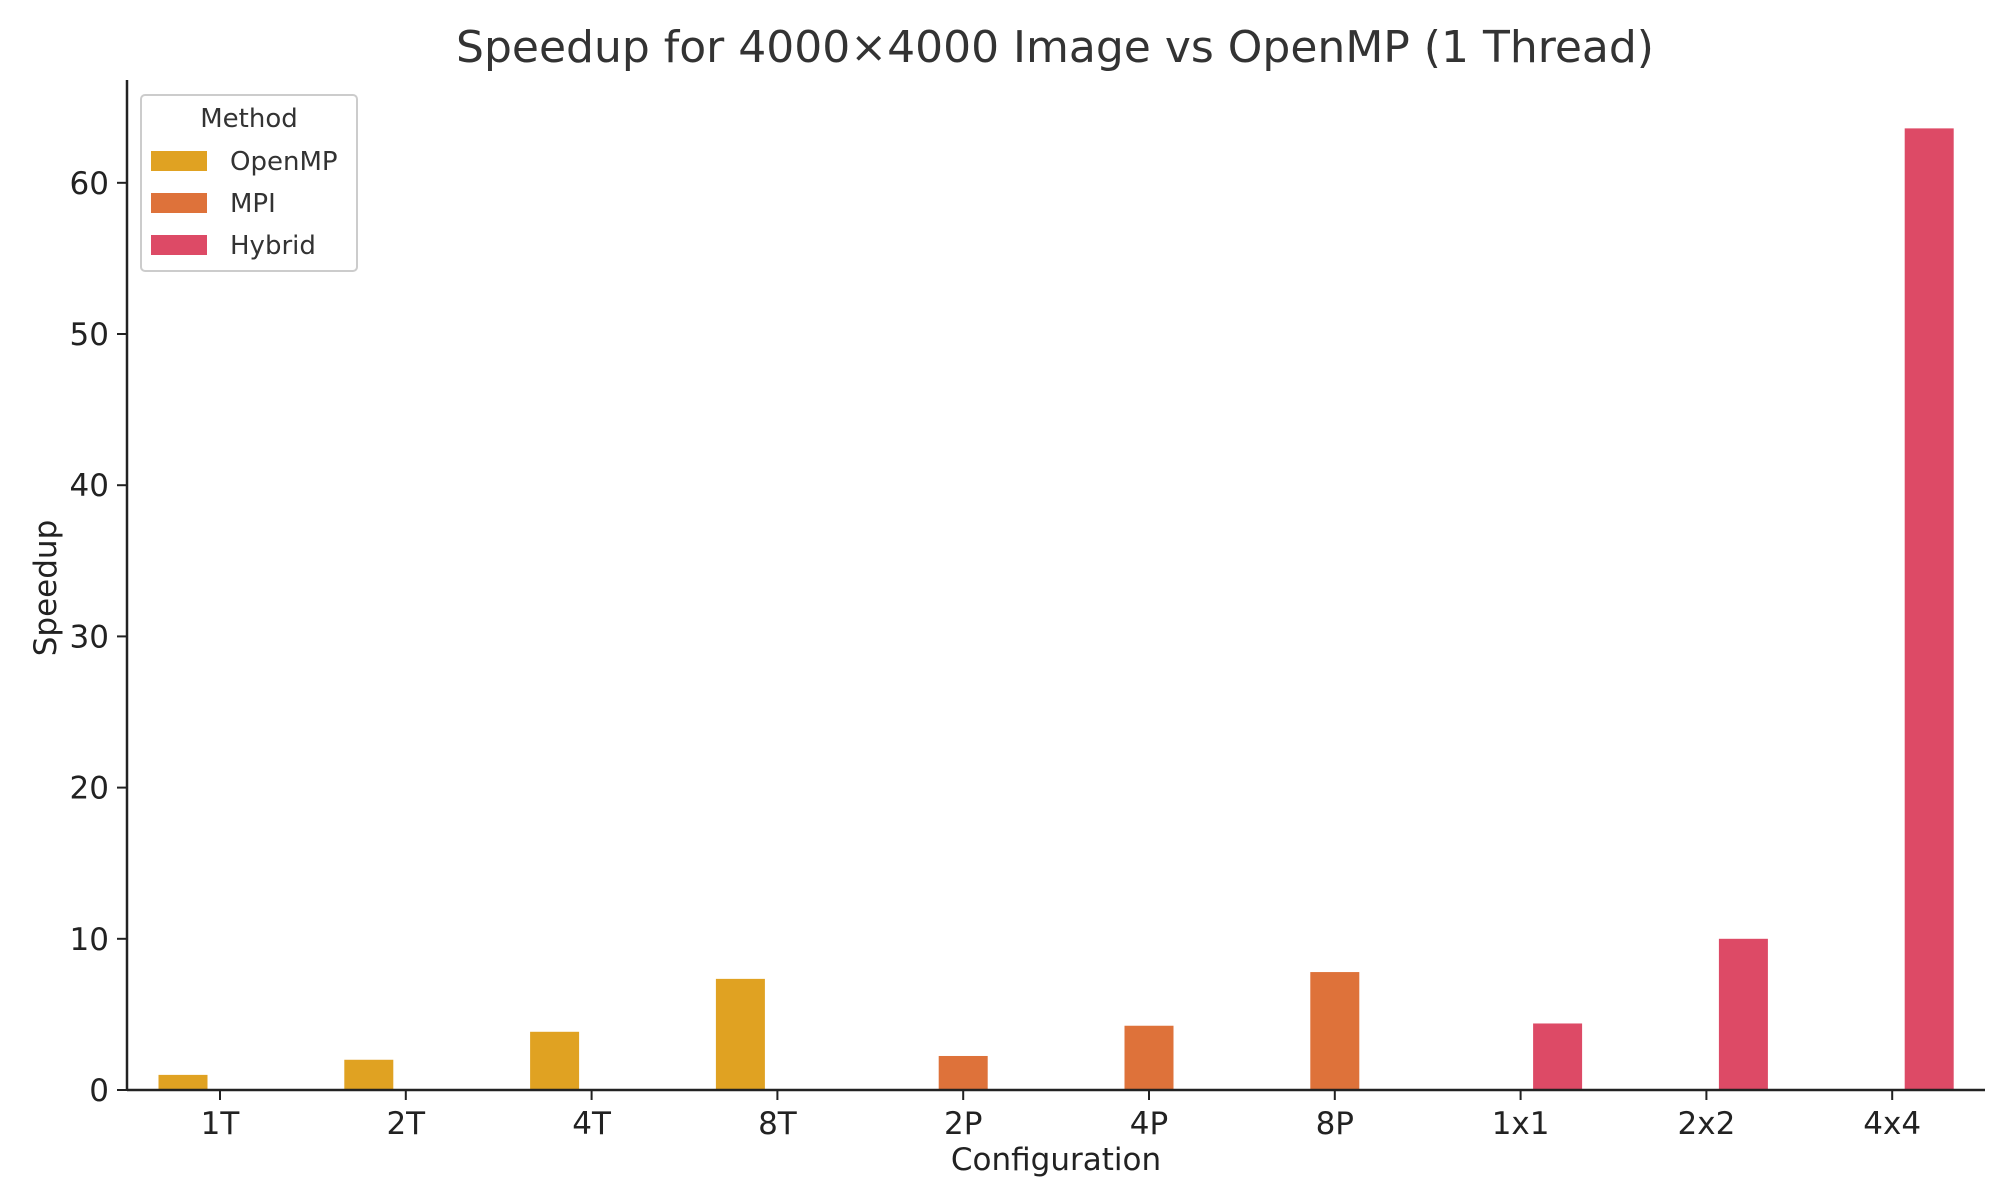 This screenshot has width=2000, height=1200. What do you see at coordinates (1558, 1056) in the screenshot?
I see `bar-hybrid-1x1` at bounding box center [1558, 1056].